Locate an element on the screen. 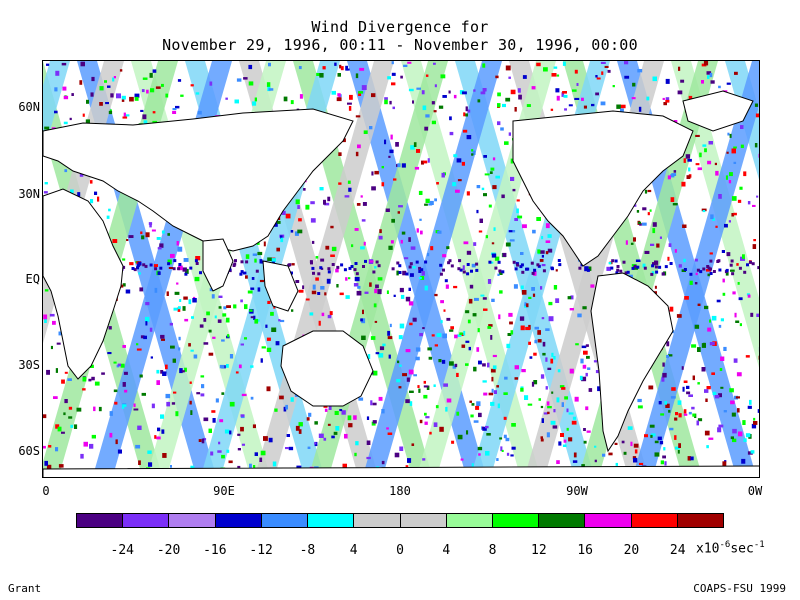 Image resolution: width=800 pixels, height=600 pixels. lat-label-60s: 60S is located at coordinates (29, 451).